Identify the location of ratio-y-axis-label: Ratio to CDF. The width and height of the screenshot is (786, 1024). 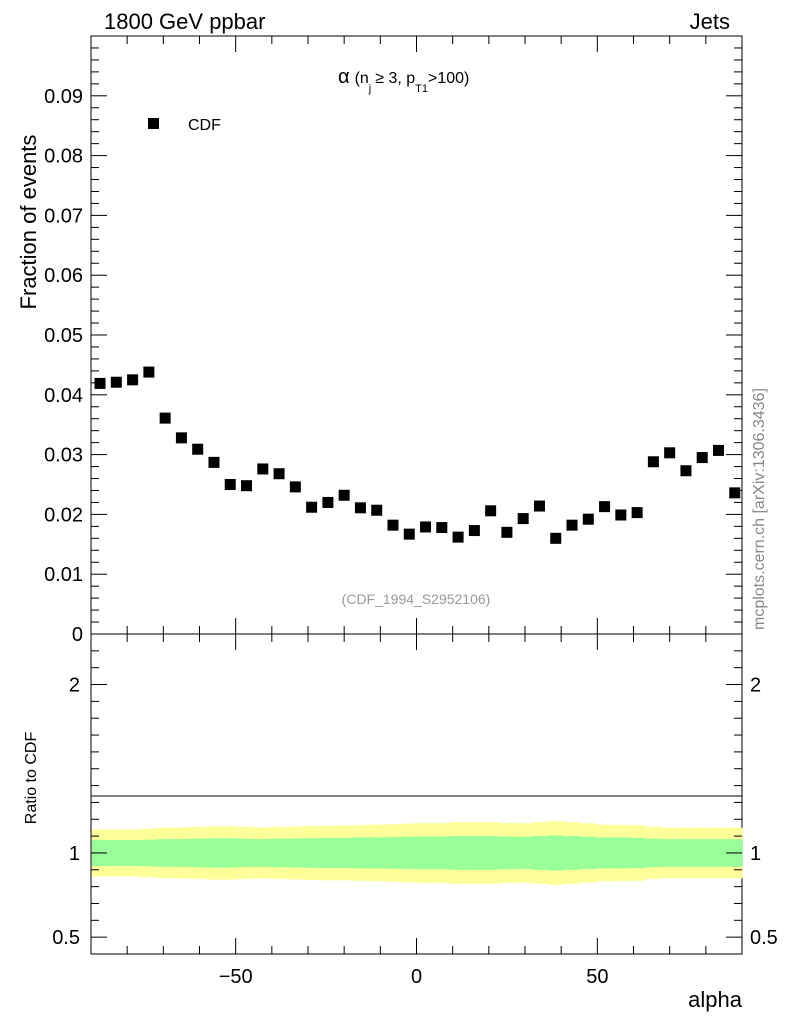
(31, 778).